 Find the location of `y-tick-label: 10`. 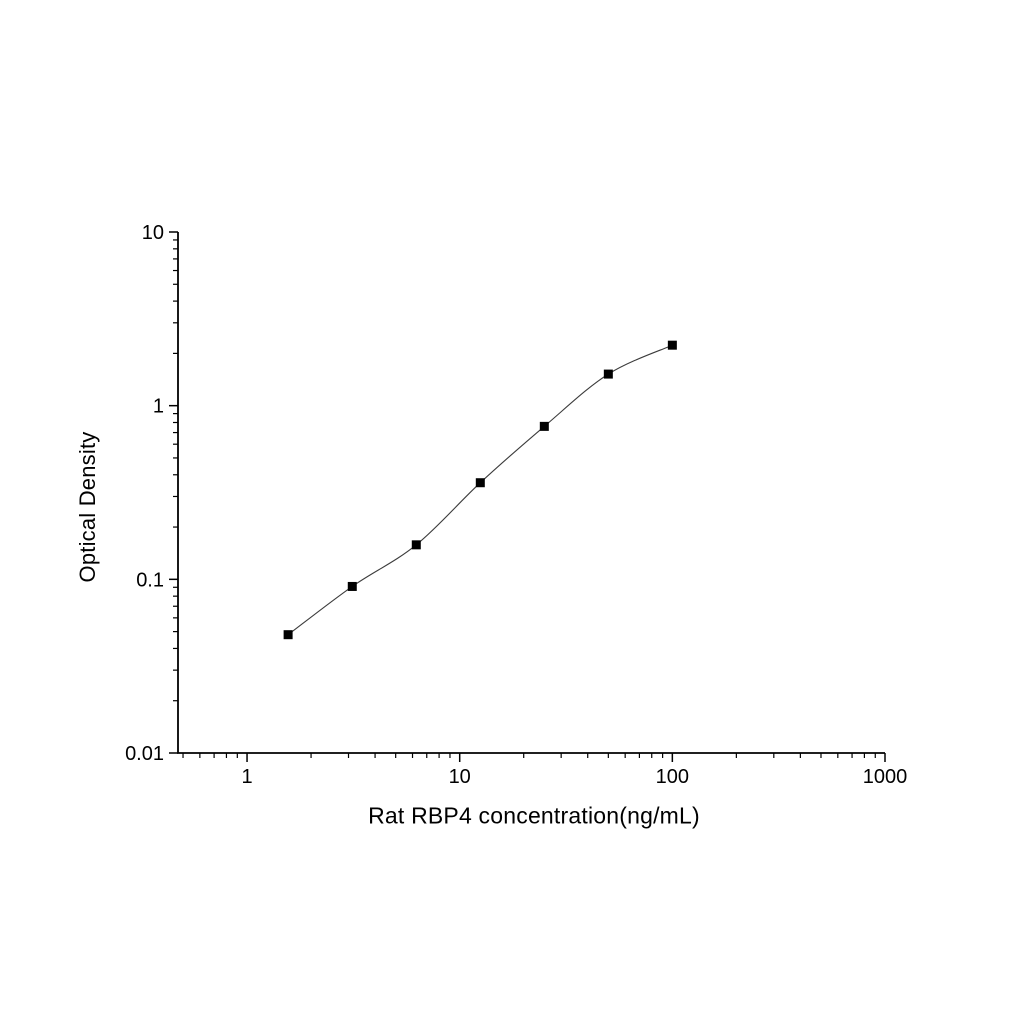

y-tick-label: 10 is located at coordinates (153, 233).